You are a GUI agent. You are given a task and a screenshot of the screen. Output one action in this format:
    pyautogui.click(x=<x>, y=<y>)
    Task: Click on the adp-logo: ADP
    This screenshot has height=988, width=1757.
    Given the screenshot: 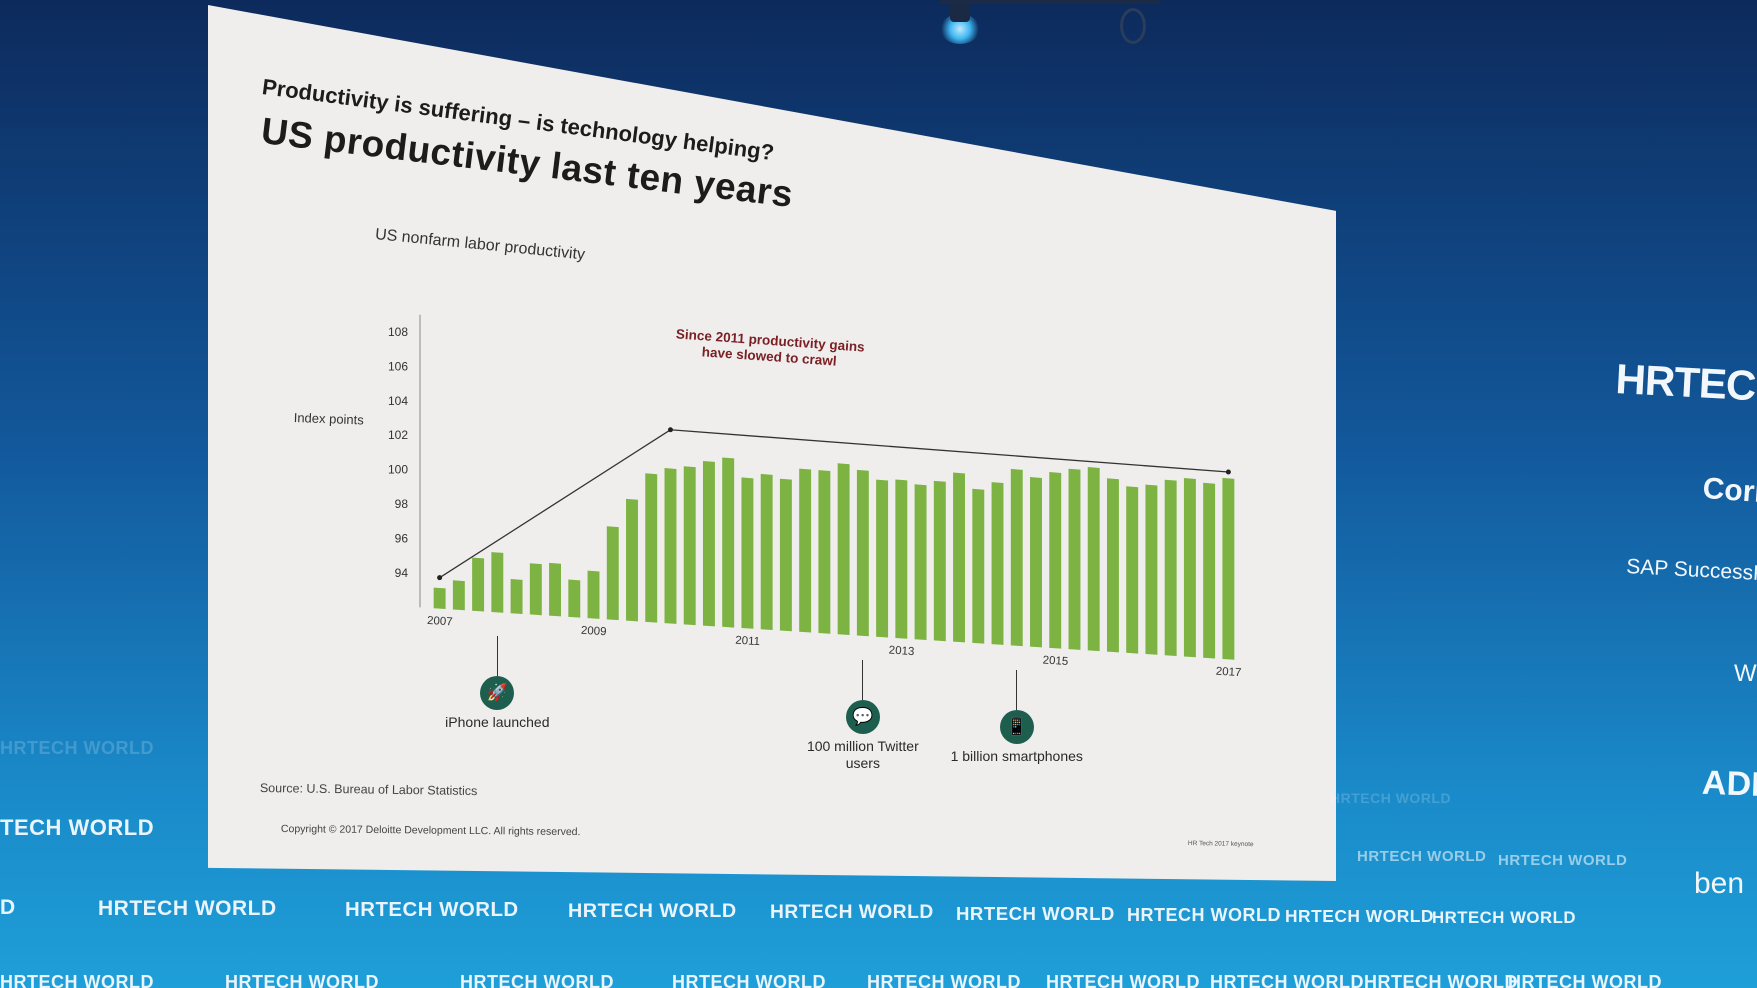 What is the action you would take?
    pyautogui.click(x=1729, y=784)
    